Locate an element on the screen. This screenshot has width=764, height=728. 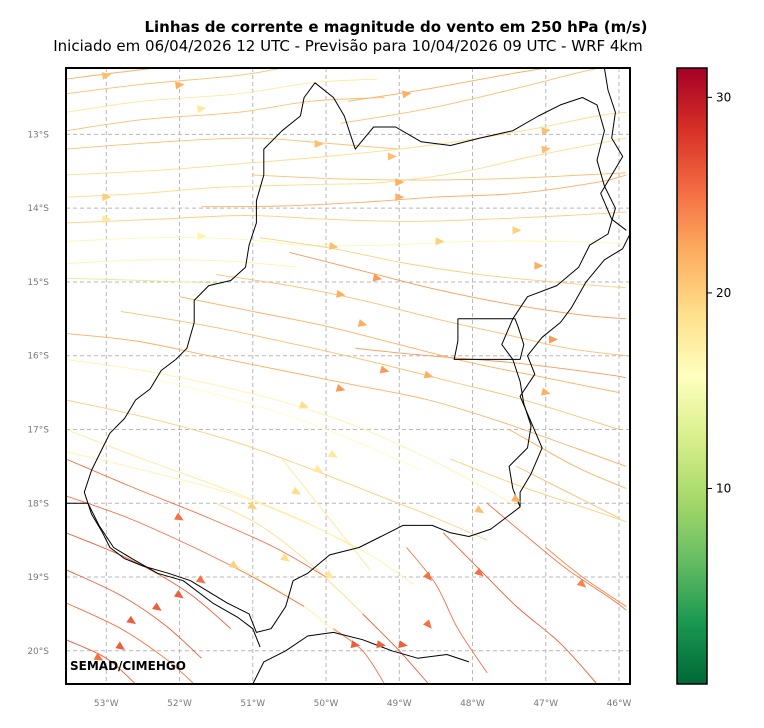
lat-tick-label: 15°S is located at coordinates (38, 283).